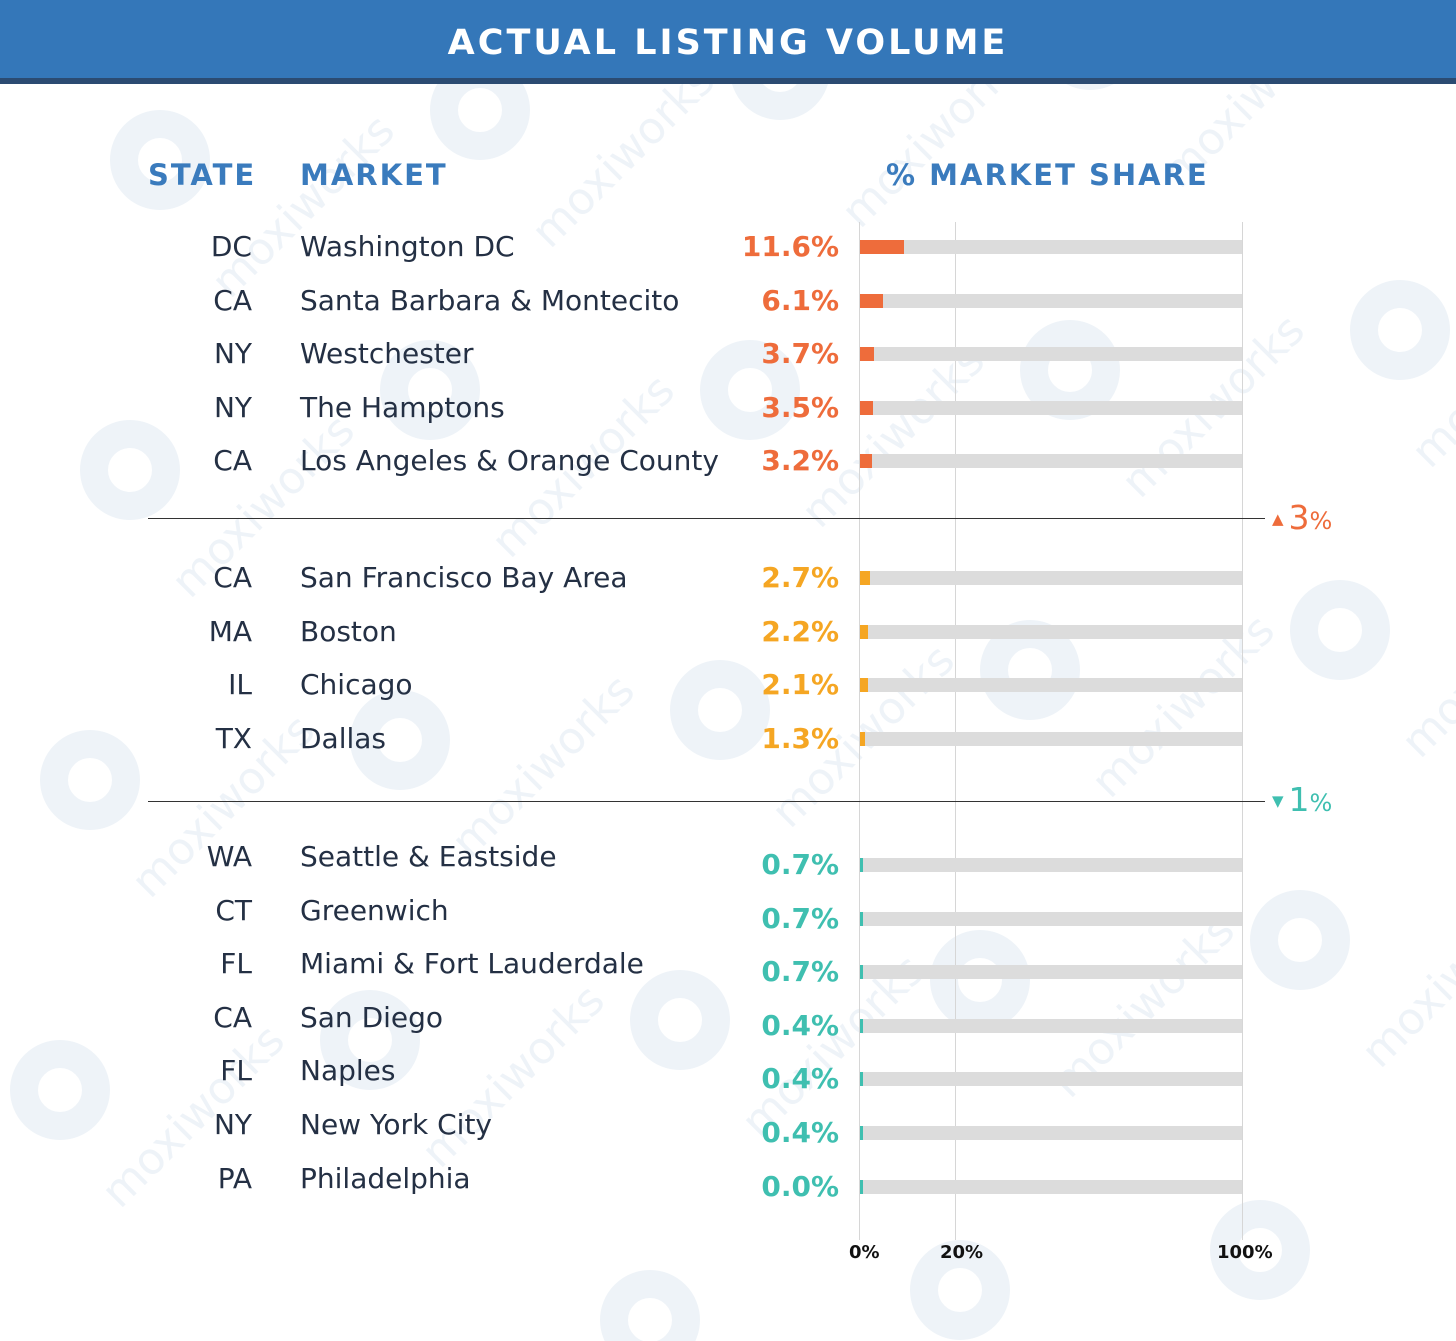  What do you see at coordinates (229, 856) in the screenshot?
I see `state-cell: WA` at bounding box center [229, 856].